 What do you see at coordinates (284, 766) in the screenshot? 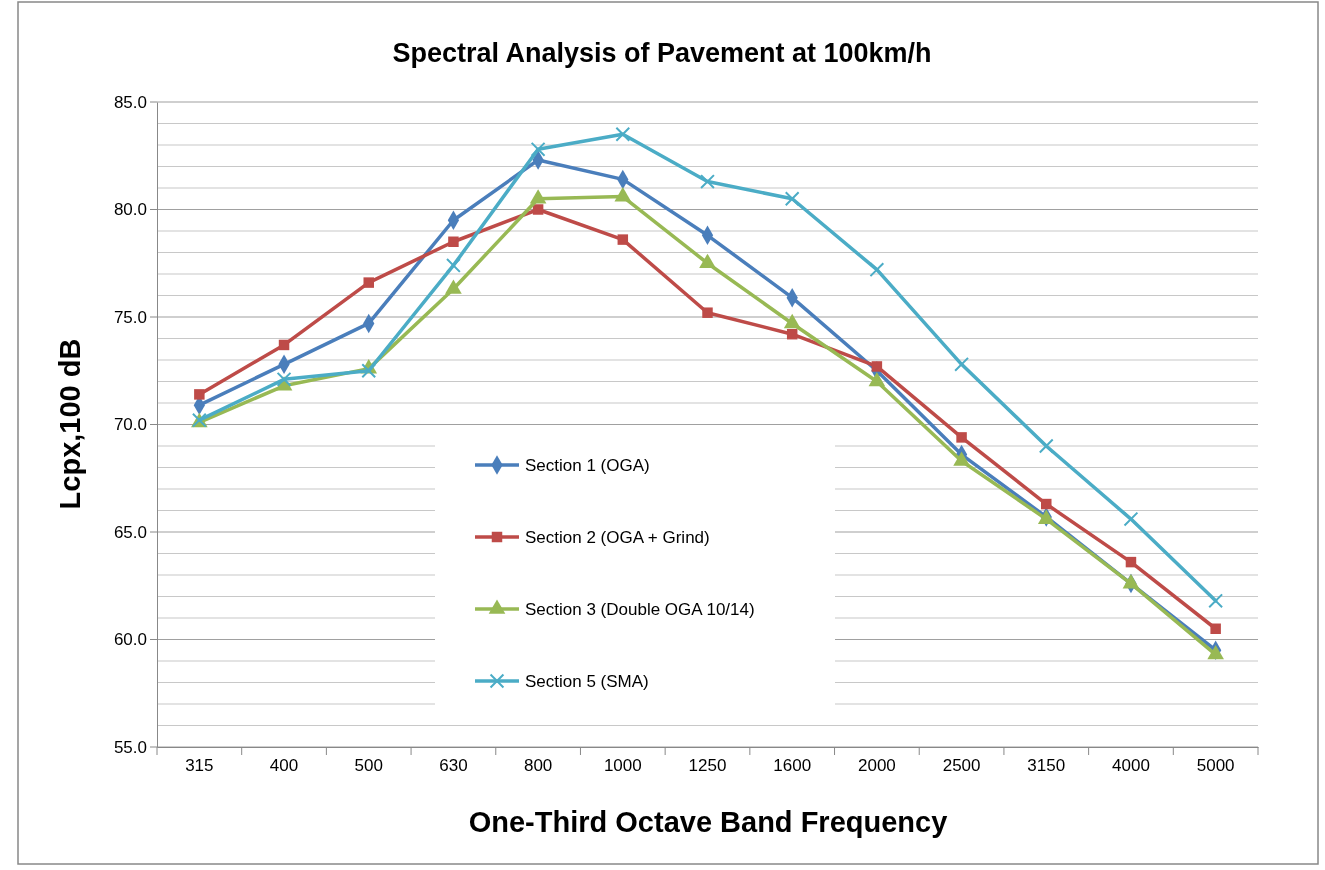
I see `x-tick-label: 400` at bounding box center [284, 766].